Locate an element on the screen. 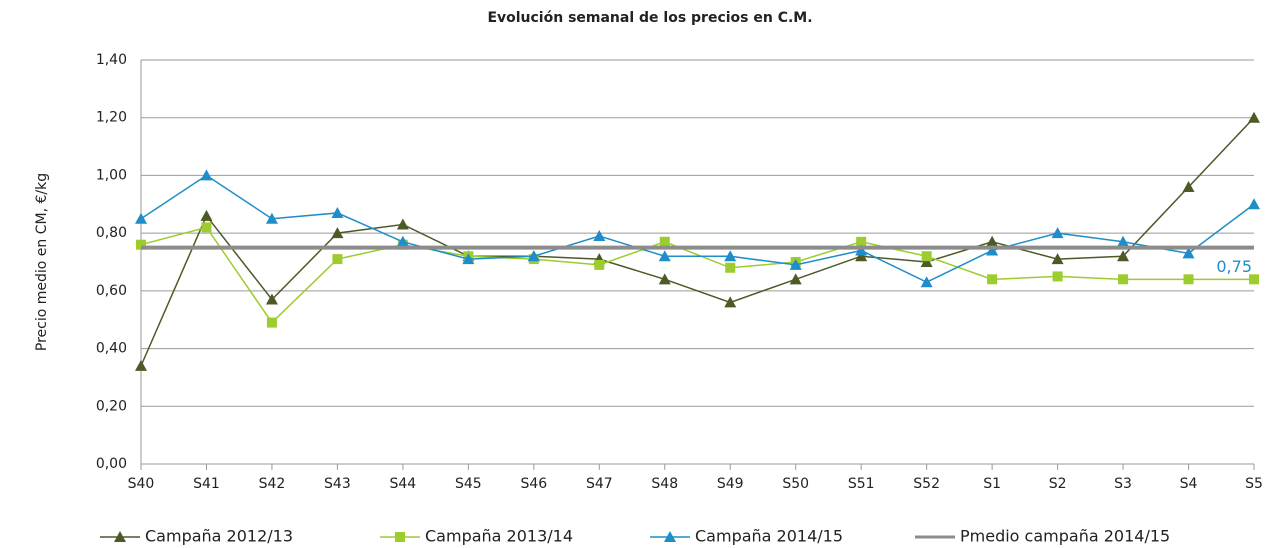  x-tick-label: S48 is located at coordinates (664, 484).